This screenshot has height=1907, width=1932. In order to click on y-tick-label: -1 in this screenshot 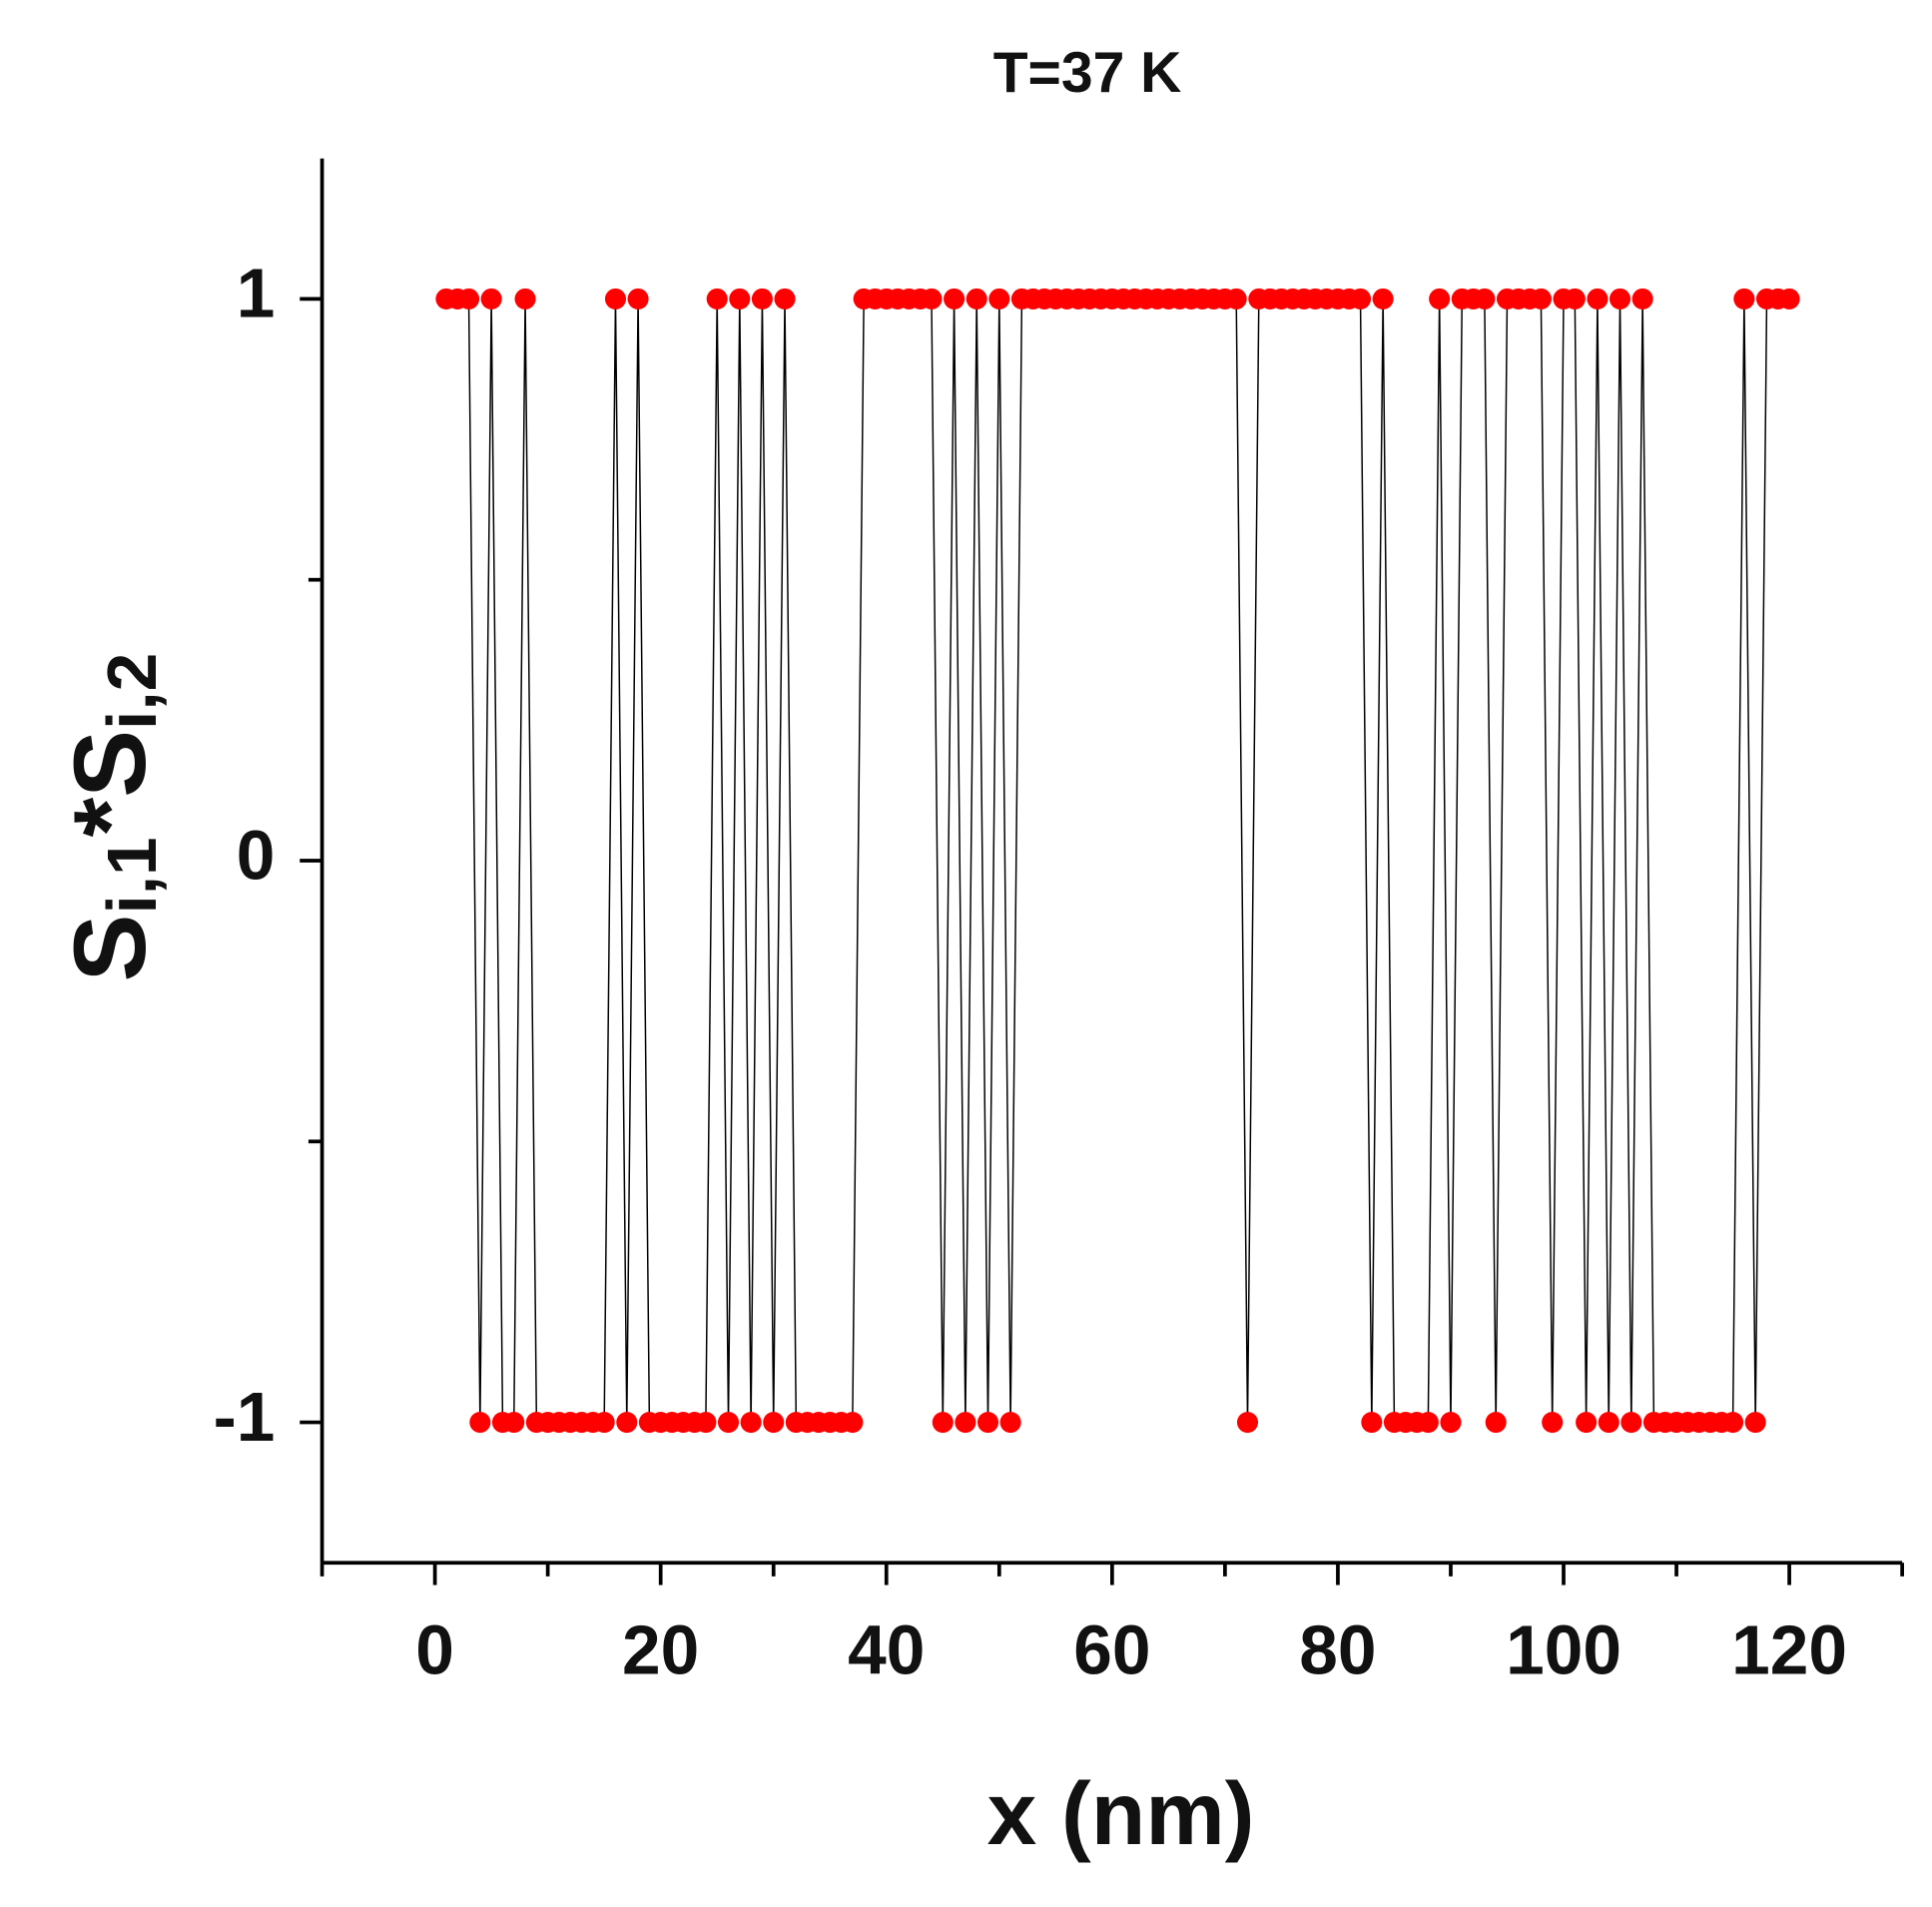, I will do `click(245, 1417)`.